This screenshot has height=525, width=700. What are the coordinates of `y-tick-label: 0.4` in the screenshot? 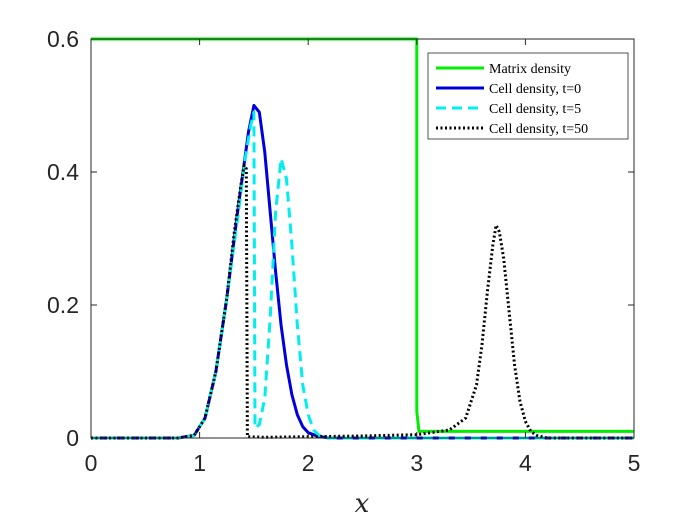 It's located at (63, 172).